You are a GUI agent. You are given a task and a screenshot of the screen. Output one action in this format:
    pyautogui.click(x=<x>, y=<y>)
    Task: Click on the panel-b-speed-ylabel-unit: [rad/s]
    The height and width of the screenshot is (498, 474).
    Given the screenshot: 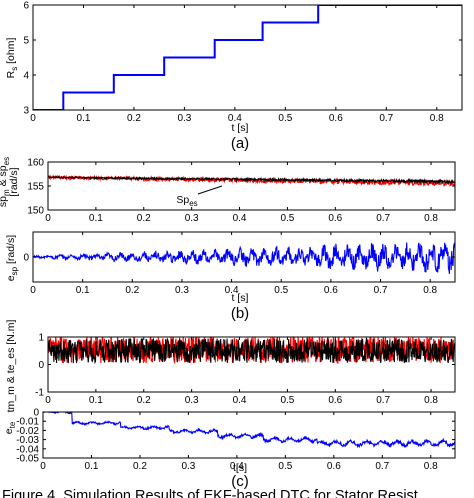 What is the action you would take?
    pyautogui.click(x=14, y=181)
    